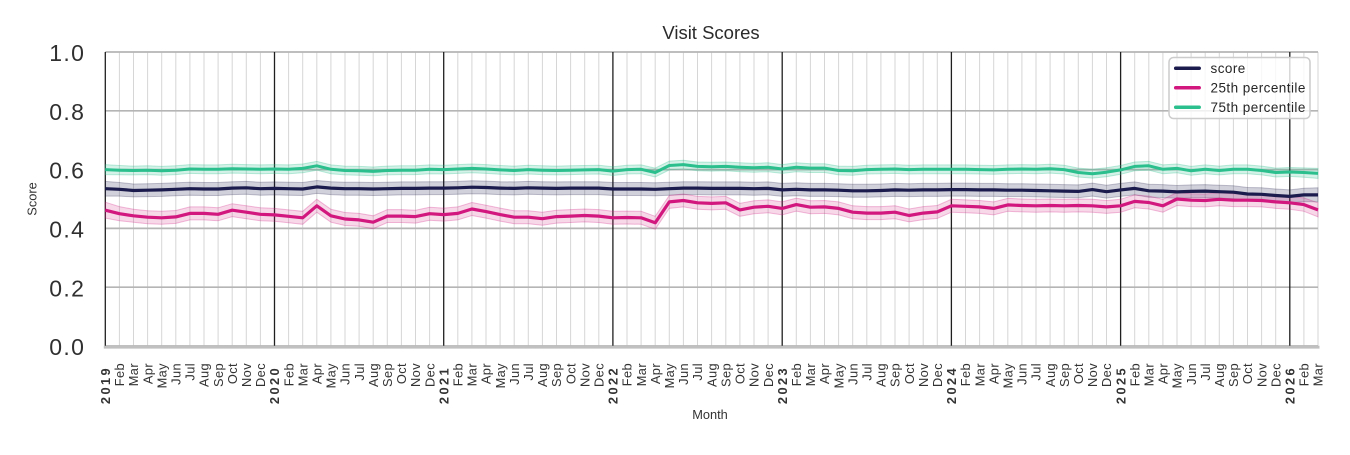  What do you see at coordinates (1258, 88) in the screenshot?
I see `svg-text: 25th percentile` at bounding box center [1258, 88].